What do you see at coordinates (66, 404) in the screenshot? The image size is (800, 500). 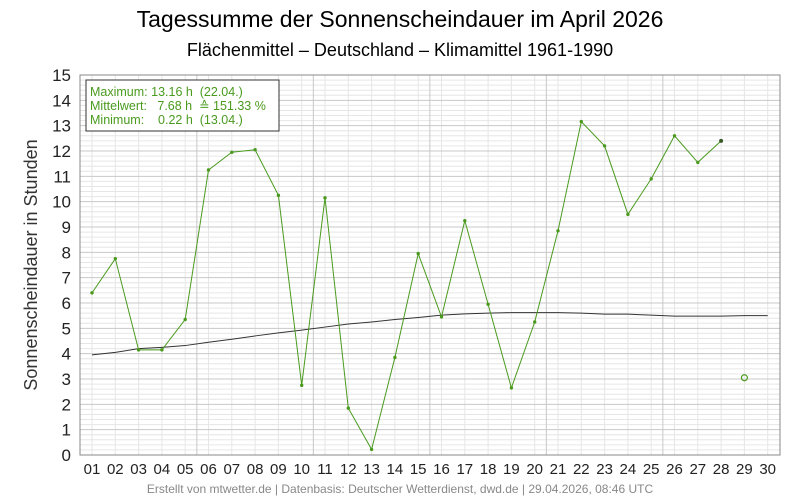 I see `y-tick-label: 2` at bounding box center [66, 404].